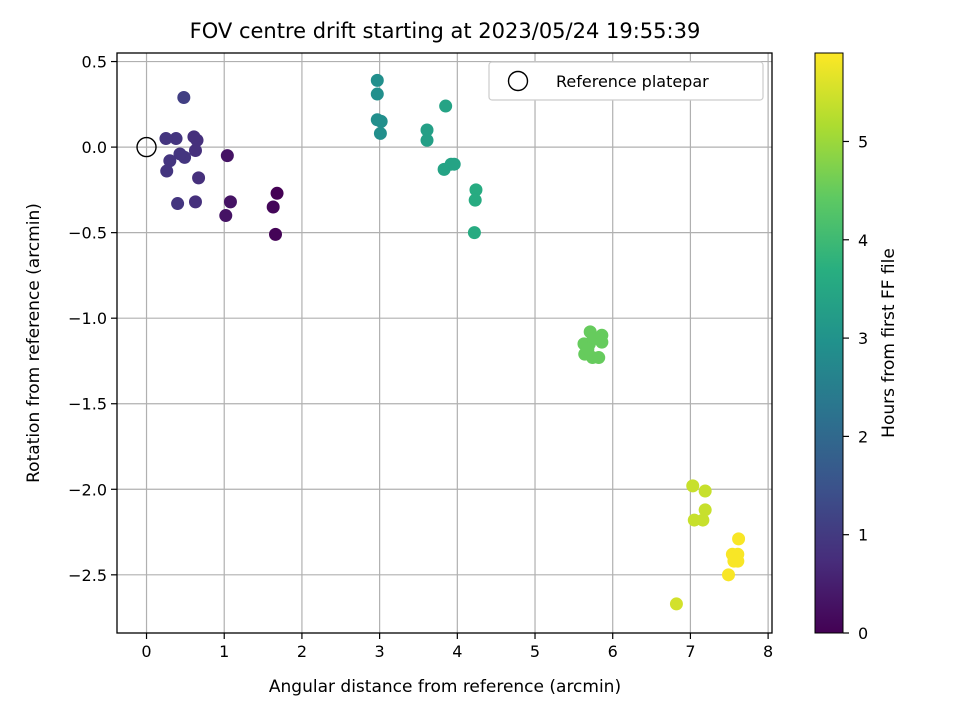 Image resolution: width=960 pixels, height=720 pixels. What do you see at coordinates (87, 233) in the screenshot?
I see `y-tick-label: −0.5` at bounding box center [87, 233].